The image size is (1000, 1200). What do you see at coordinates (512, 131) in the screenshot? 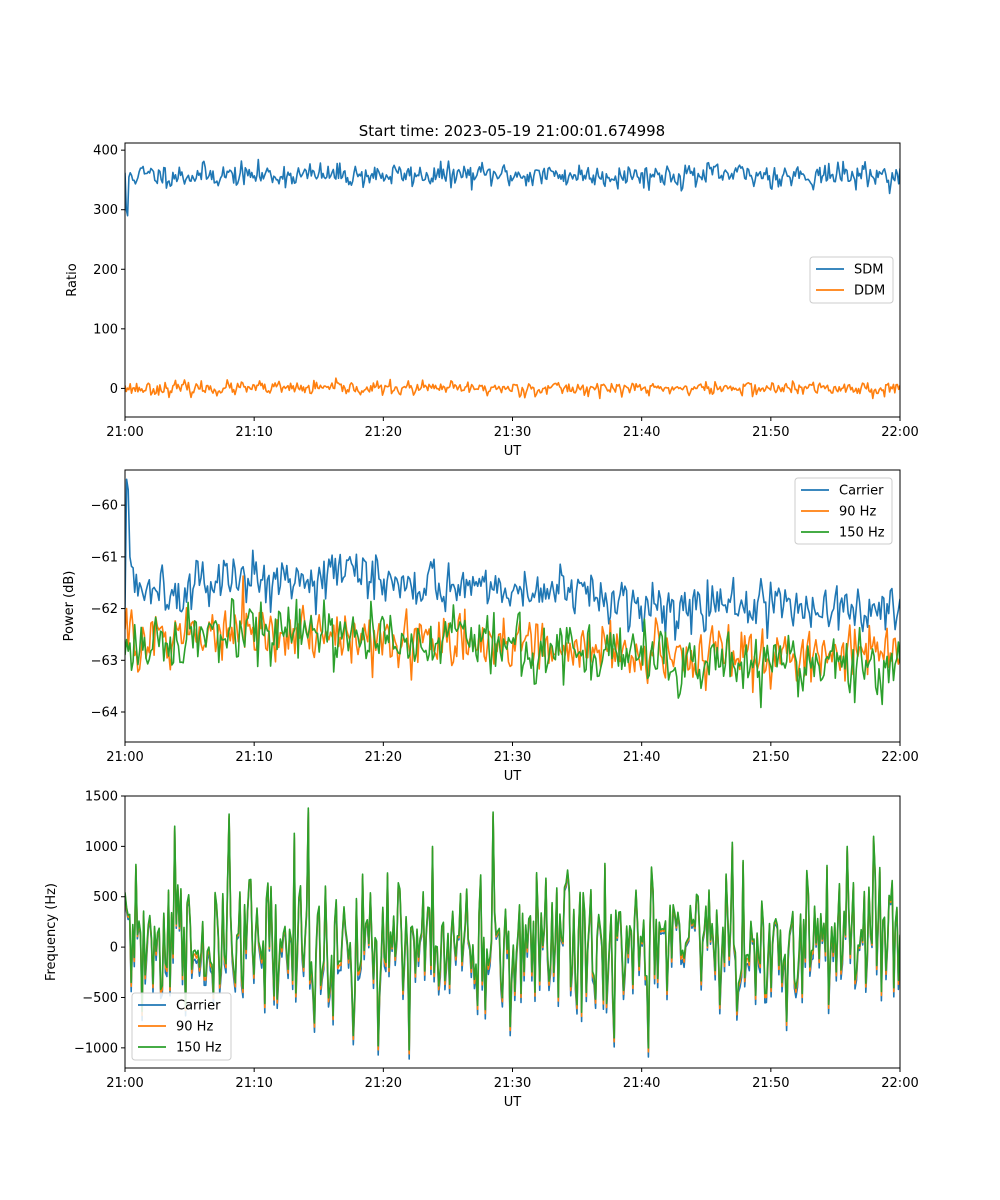
I see `figure-title: Start time: 2023-05-19 21:00:01.674998` at bounding box center [512, 131].